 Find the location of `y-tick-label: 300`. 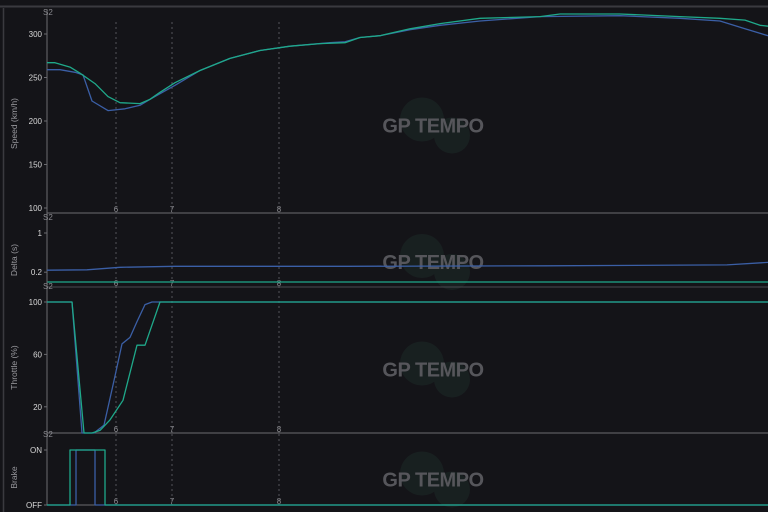

y-tick-label: 300 is located at coordinates (36, 34).